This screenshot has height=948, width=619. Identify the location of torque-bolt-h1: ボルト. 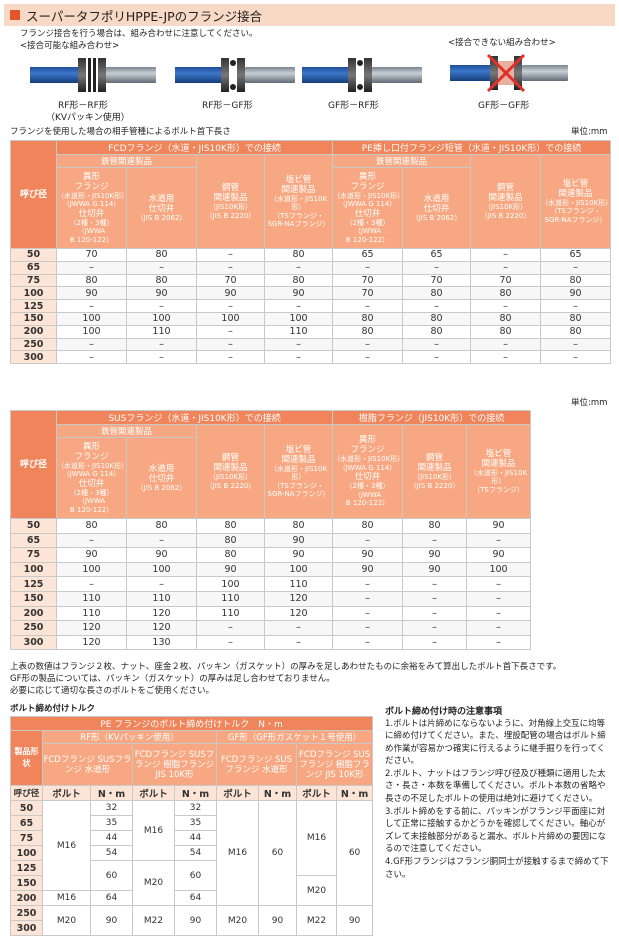
(66, 793).